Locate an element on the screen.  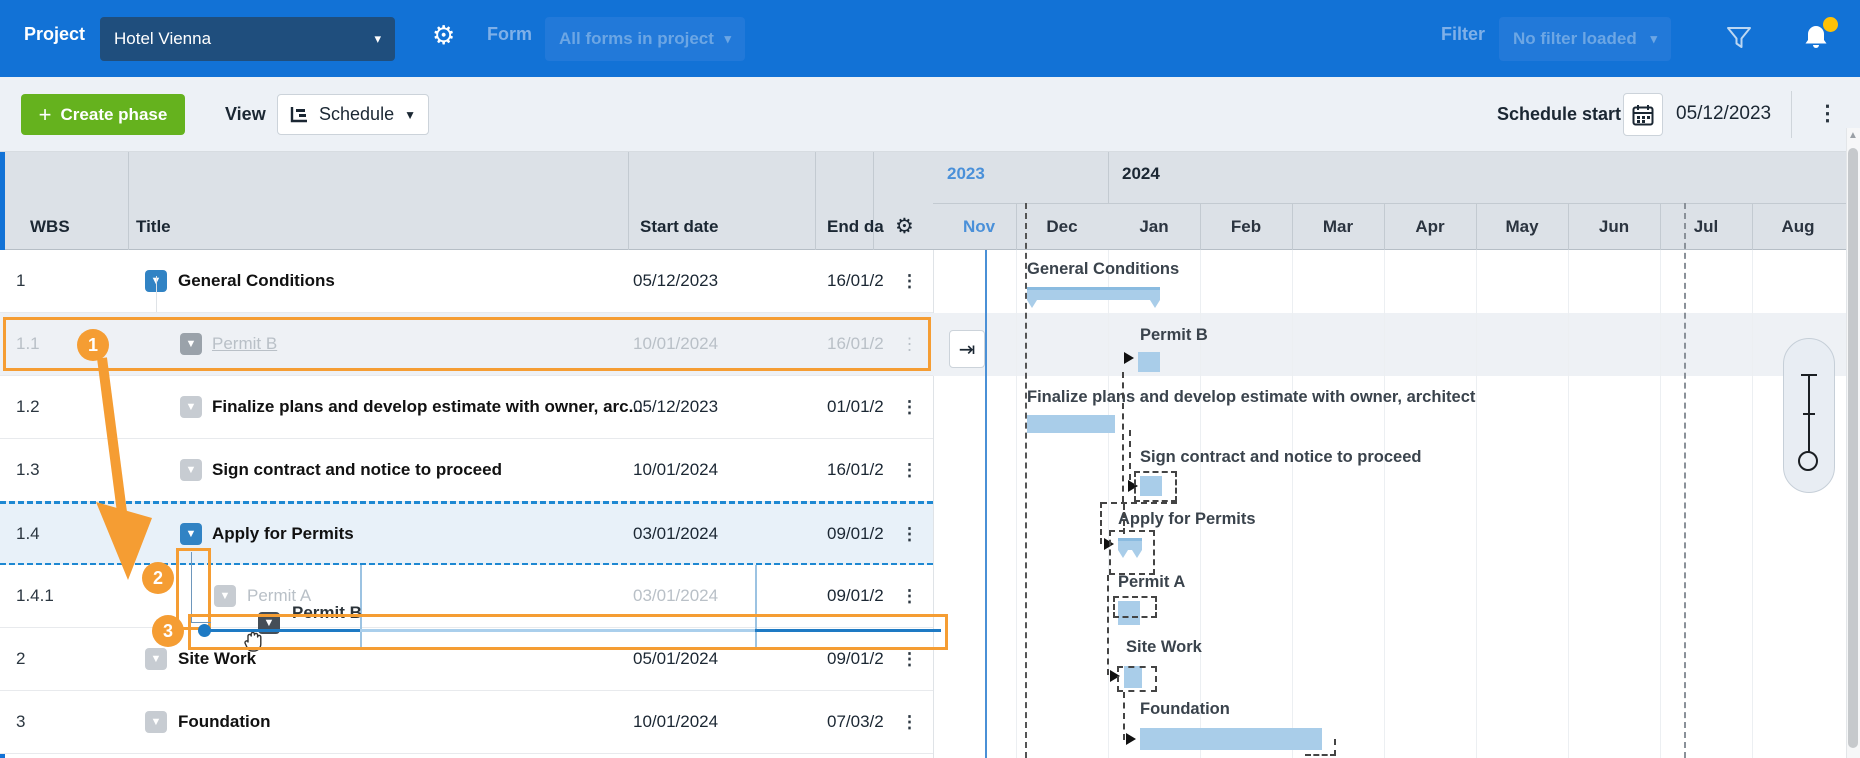
zoom-slider-handle is located at coordinates (1808, 461).